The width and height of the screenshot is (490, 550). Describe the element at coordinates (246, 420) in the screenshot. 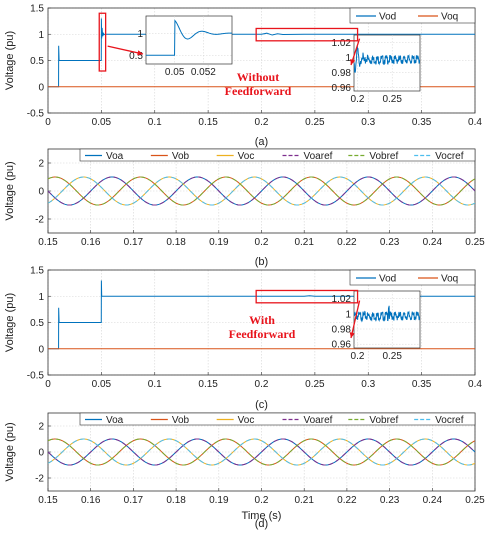

I see `legend-label: Voc` at that location.